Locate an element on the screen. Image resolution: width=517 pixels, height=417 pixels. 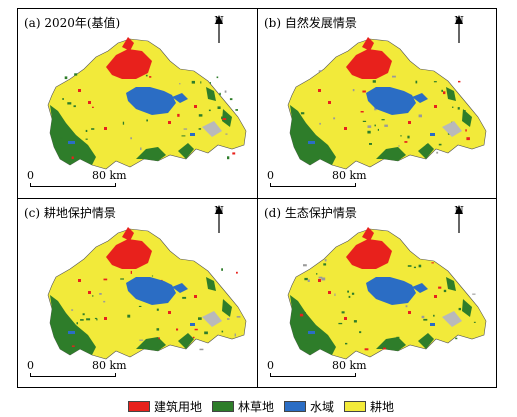
panel-title: (a) 2020年(基值) is located at coordinates (72, 23).